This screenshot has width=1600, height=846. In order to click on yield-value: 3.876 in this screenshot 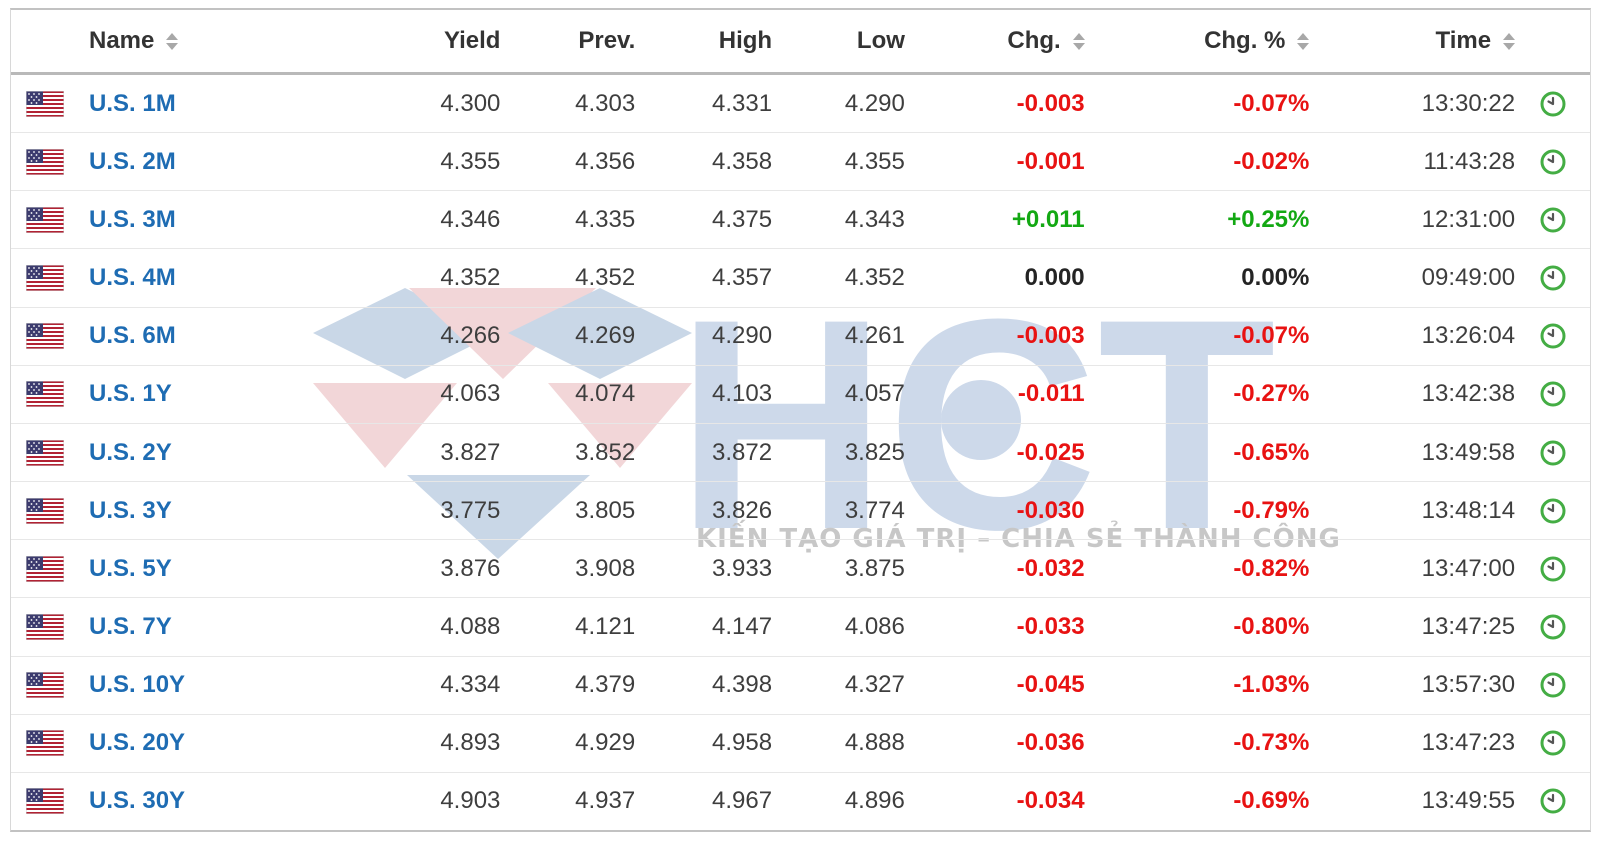, I will do `click(470, 568)`.